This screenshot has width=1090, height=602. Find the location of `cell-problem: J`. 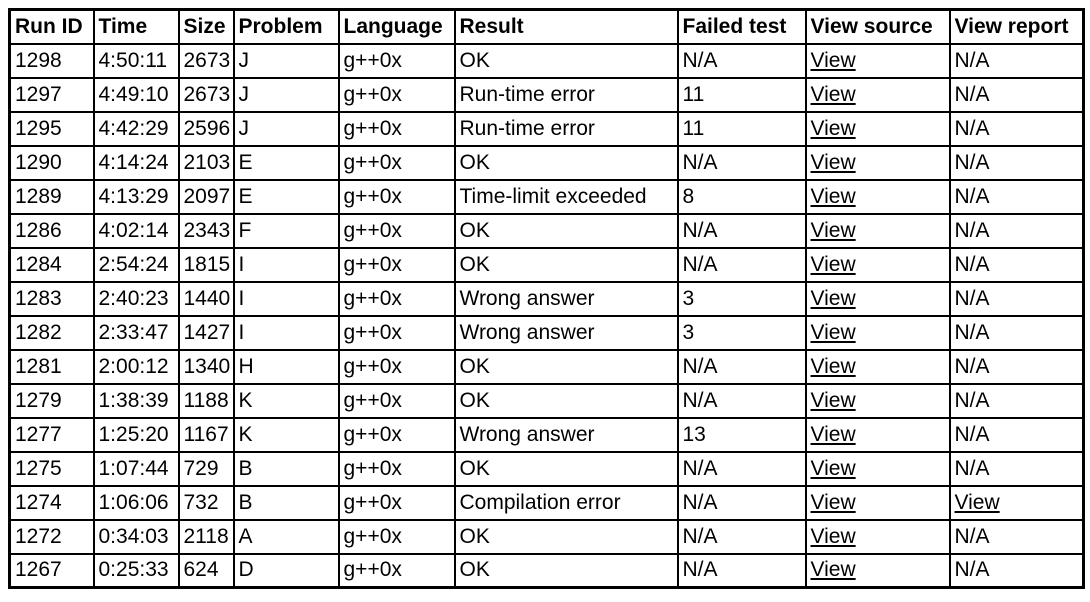

cell-problem: J is located at coordinates (286, 128).